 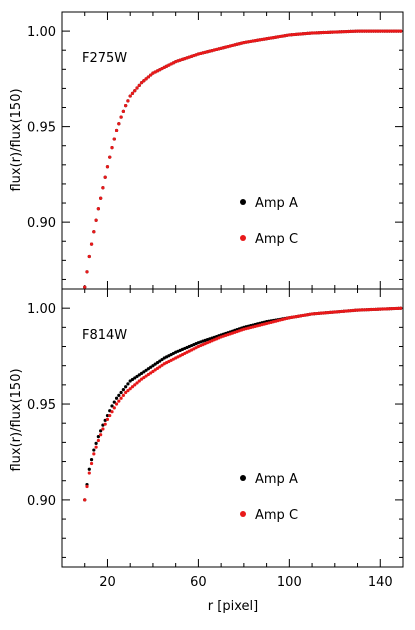 I want to click on y-axis-title-bottom: flux(r)/flux(150), so click(x=16, y=419).